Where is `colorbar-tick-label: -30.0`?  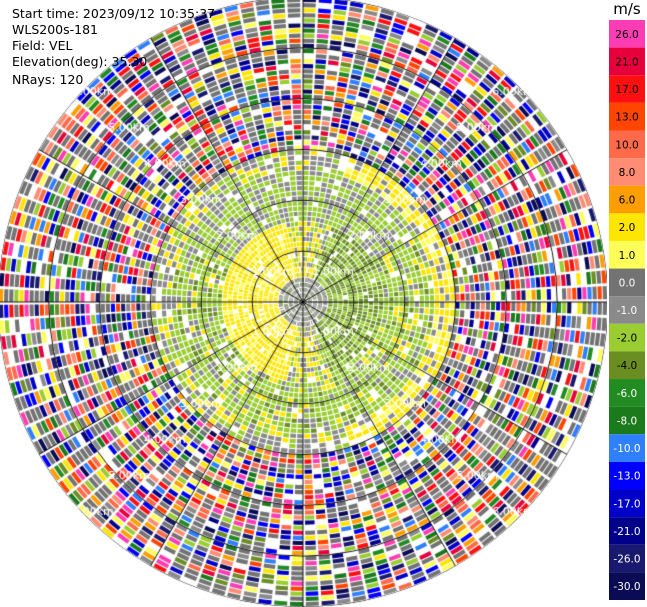 colorbar-tick-label: -30.0 is located at coordinates (626, 587).